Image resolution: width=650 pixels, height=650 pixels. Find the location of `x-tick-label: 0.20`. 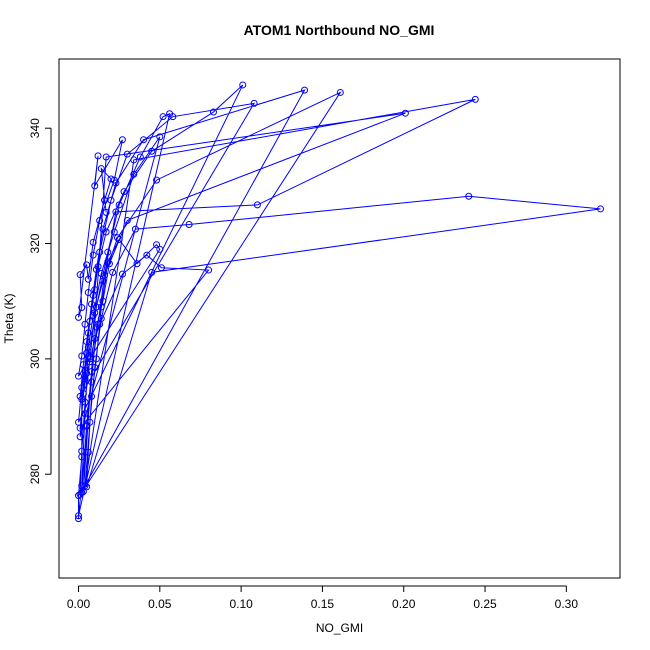

x-tick-label: 0.20 is located at coordinates (404, 604).